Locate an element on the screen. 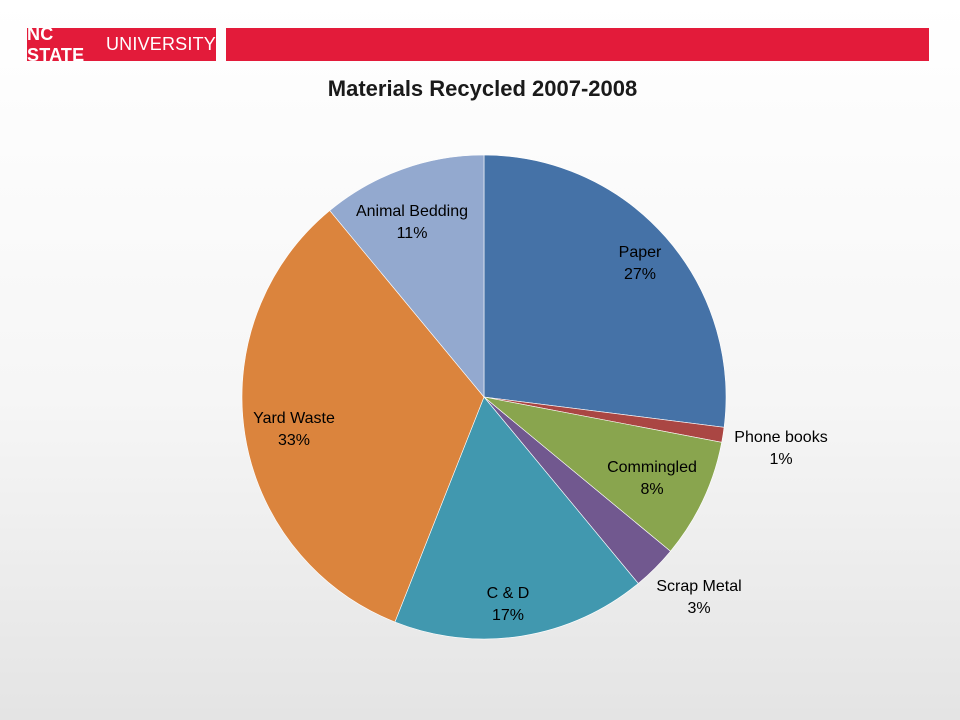 The width and height of the screenshot is (960, 720). pie-slice-c-d is located at coordinates (516, 518).